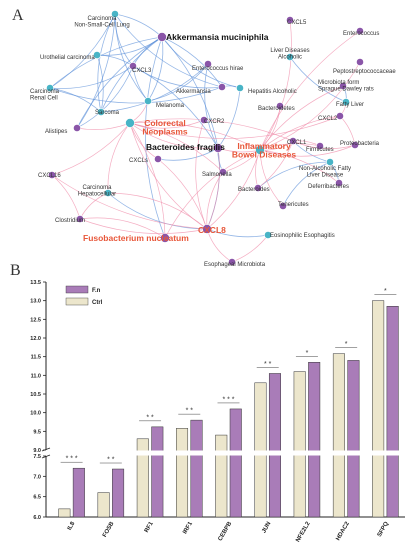 Image resolution: width=415 pixels, height=550 pixels. I want to click on y-tick-label: 13.0, so click(35, 302).